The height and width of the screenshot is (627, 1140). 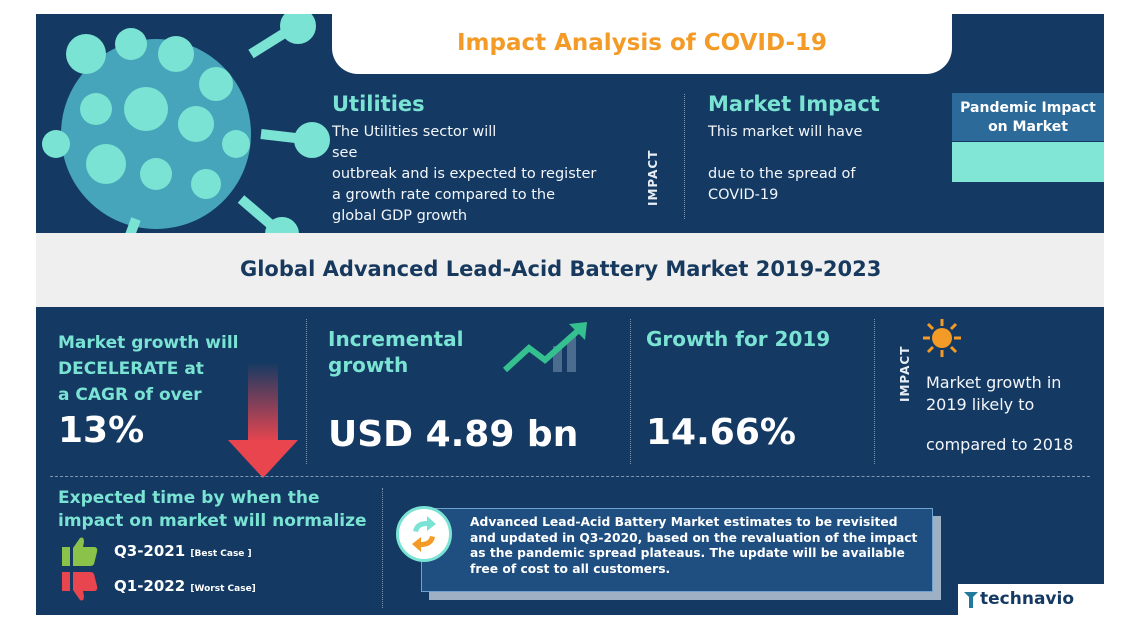 What do you see at coordinates (785, 132) in the screenshot?
I see `market-impact-line1: This market will have` at bounding box center [785, 132].